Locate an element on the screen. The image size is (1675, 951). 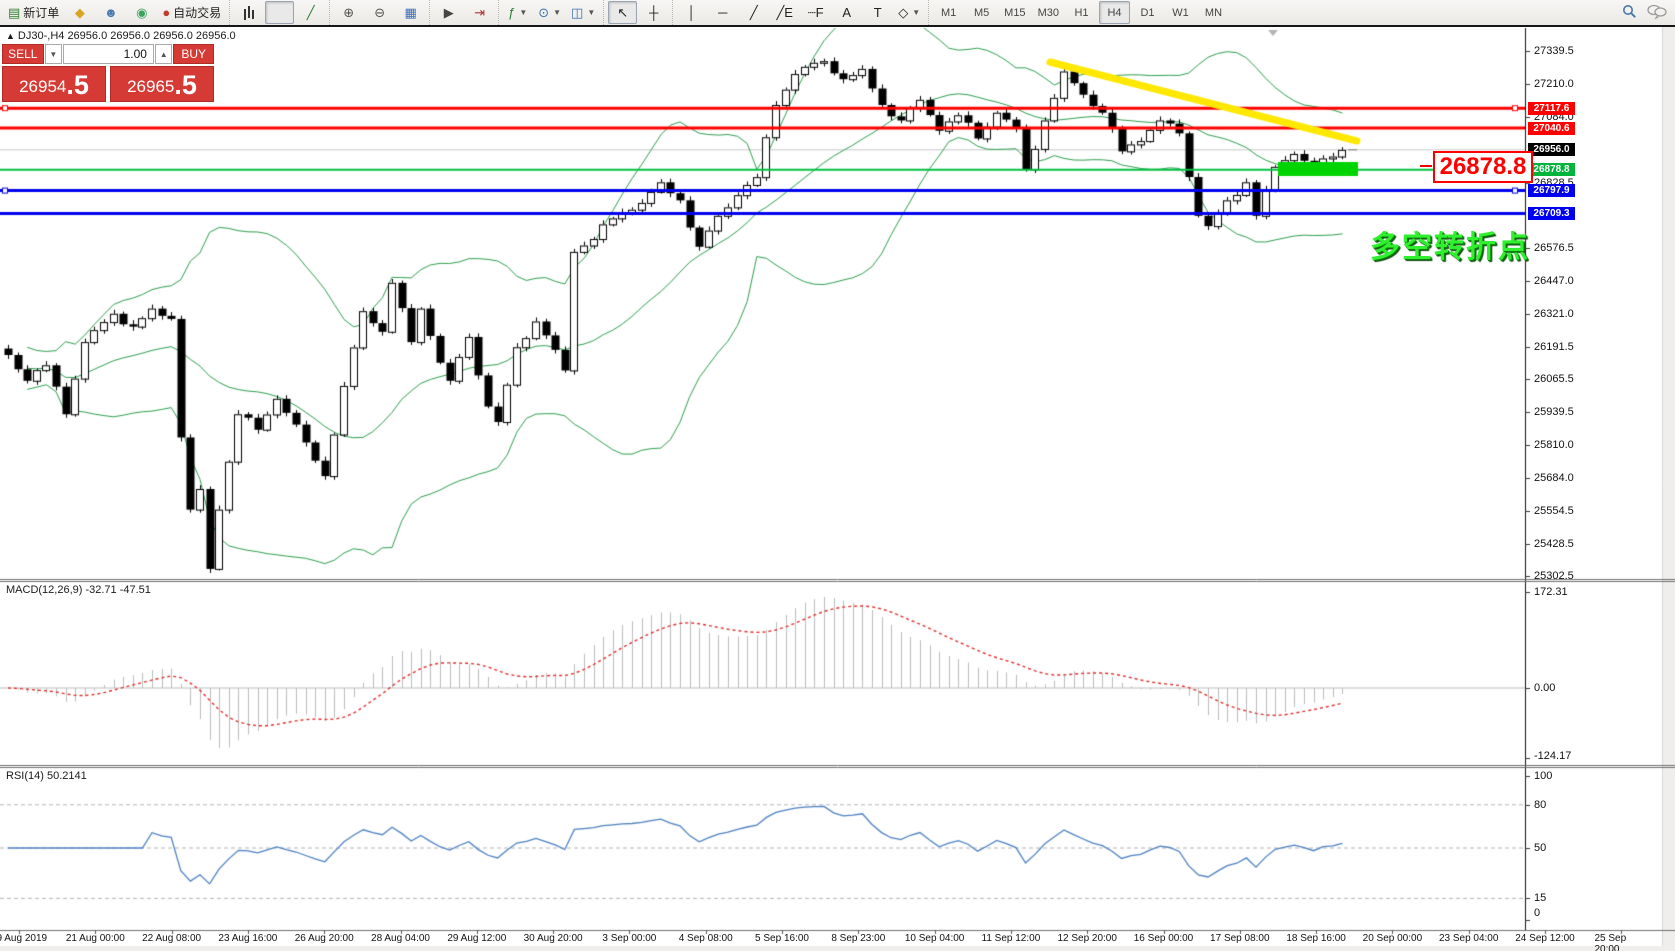
time-axis-label: 8 Sep 23:00 is located at coordinates (858, 938).